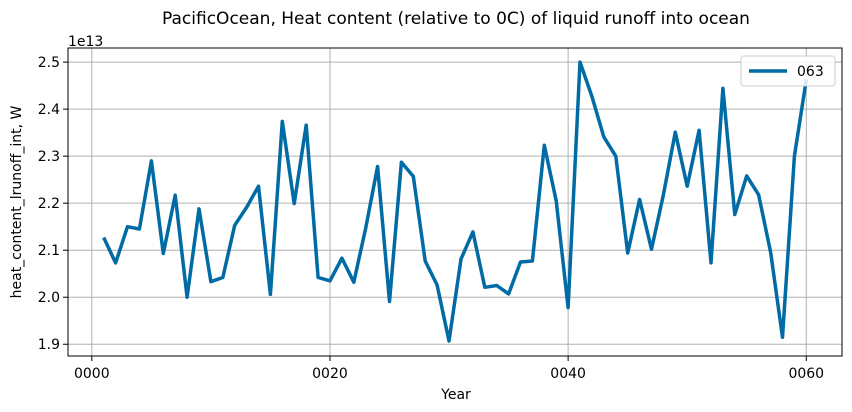 This screenshot has width=852, height=412. I want to click on x-axis: 0000 0020 0040 0060, so click(449, 369).